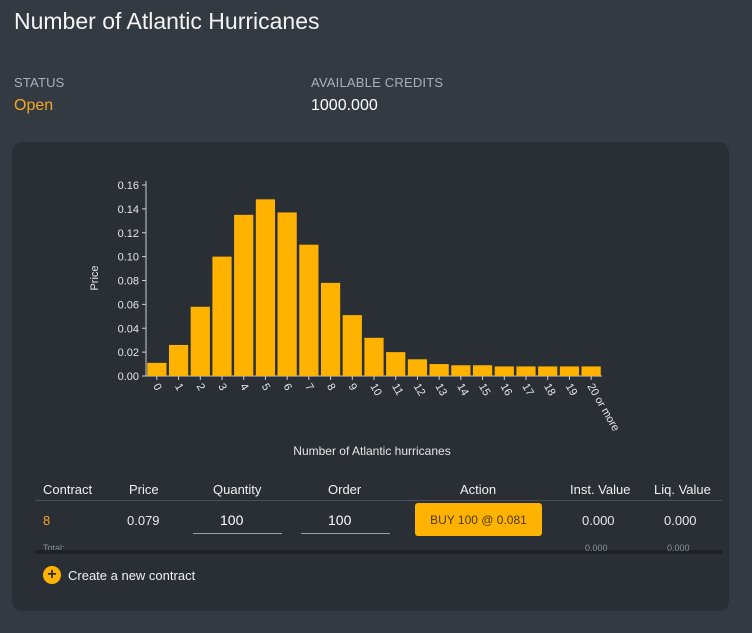 Image resolution: width=752 pixels, height=633 pixels. What do you see at coordinates (308, 387) in the screenshot?
I see `x-tick-label: 7` at bounding box center [308, 387].